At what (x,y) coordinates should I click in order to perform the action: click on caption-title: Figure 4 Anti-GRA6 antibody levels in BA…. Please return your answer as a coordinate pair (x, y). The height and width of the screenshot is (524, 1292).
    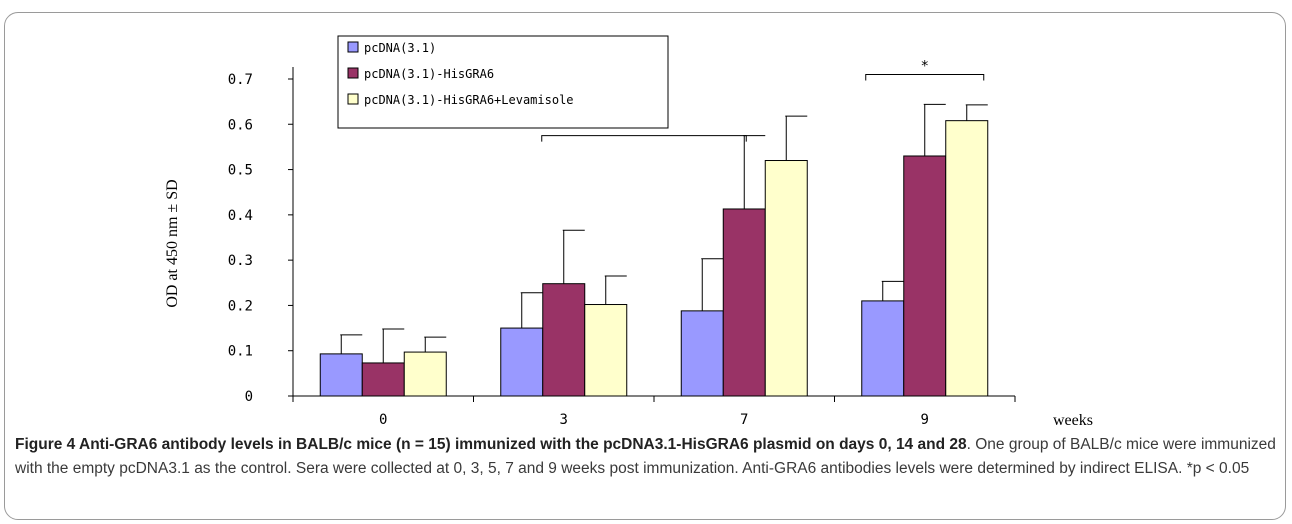
    Looking at the image, I should click on (491, 444).